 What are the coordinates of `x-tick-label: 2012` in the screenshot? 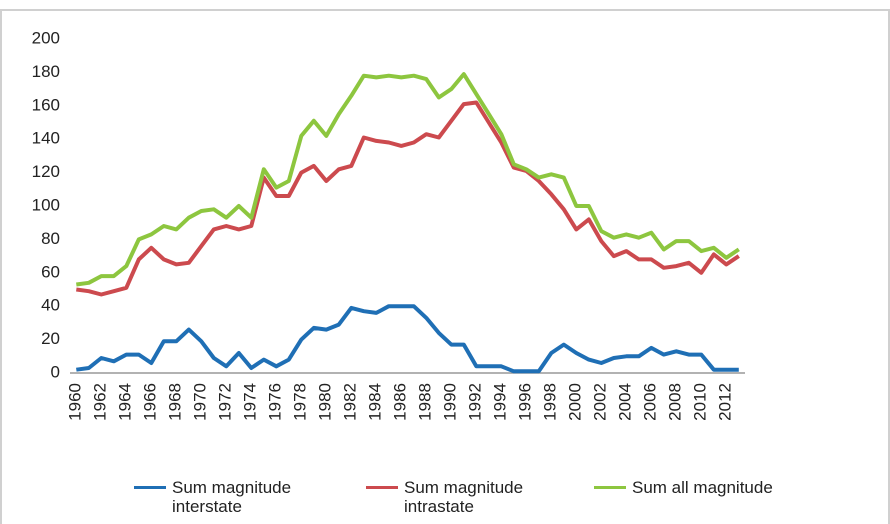 It's located at (725, 402).